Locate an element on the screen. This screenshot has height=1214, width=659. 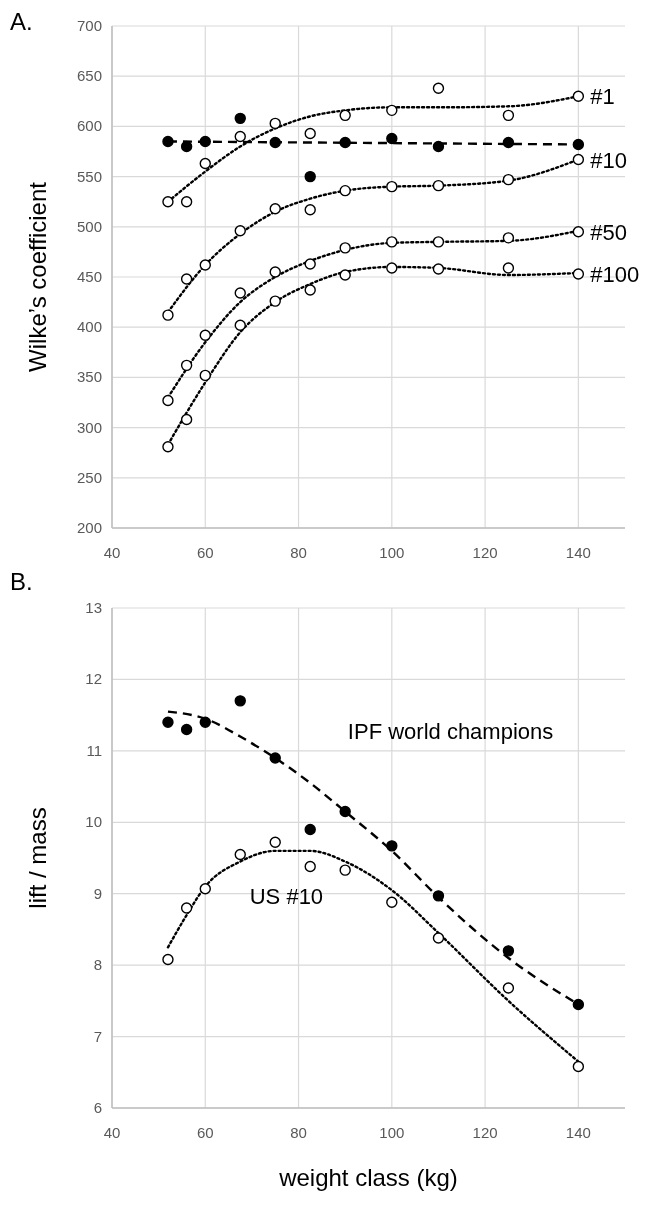
y-tick-label: 550 is located at coordinates (89, 176).